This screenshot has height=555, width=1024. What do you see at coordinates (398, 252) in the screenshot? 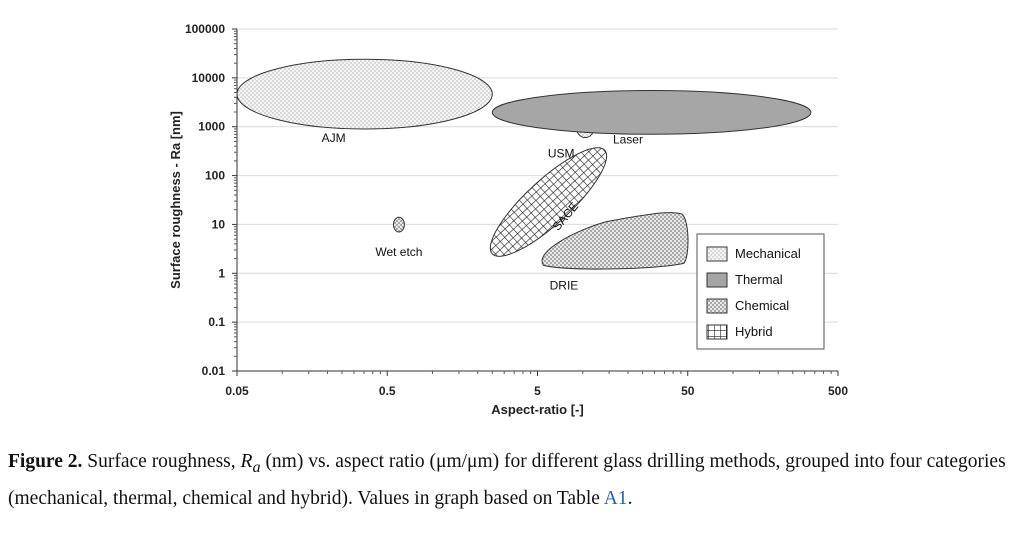
I see `region-label-wet-etch: Wet etch` at bounding box center [398, 252].